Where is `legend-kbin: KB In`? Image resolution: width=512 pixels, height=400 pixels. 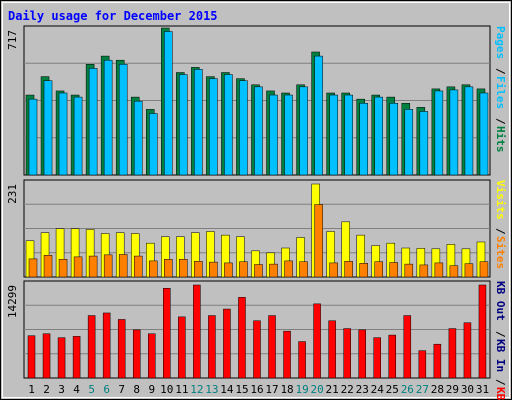
legend-kbin: KB In is located at coordinates (500, 355).